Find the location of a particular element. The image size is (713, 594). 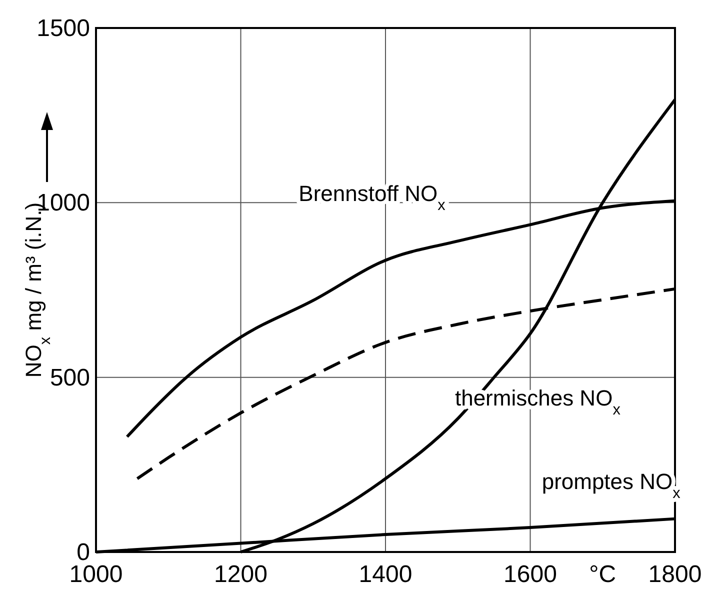

x-tick-label: 1200 is located at coordinates (241, 574).